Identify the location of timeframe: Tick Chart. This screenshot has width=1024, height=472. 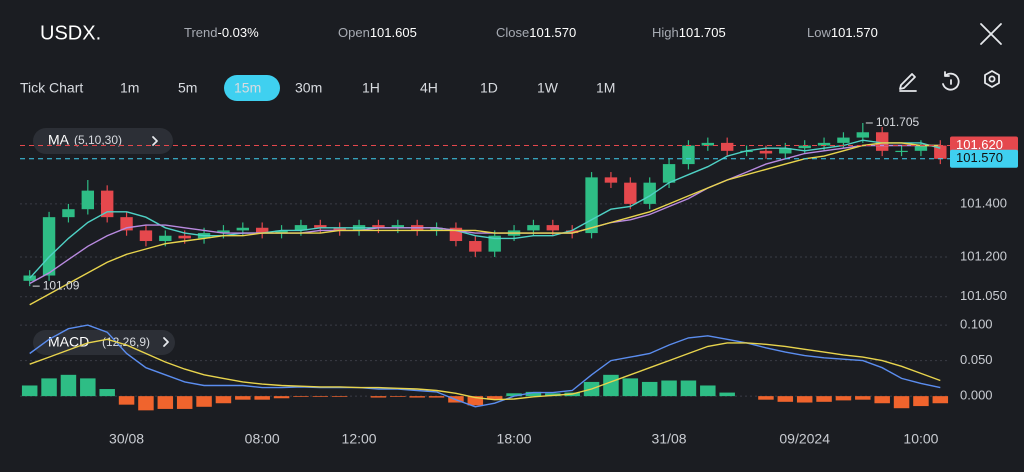
(51, 88).